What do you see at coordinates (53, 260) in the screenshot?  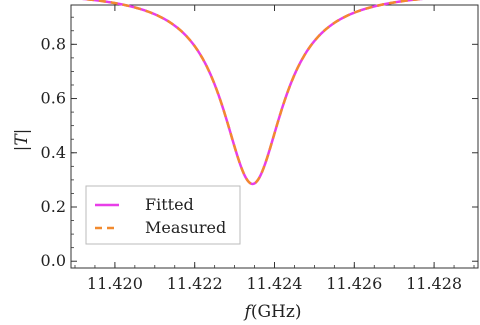 I see `y-tick-label: 0.0` at bounding box center [53, 260].